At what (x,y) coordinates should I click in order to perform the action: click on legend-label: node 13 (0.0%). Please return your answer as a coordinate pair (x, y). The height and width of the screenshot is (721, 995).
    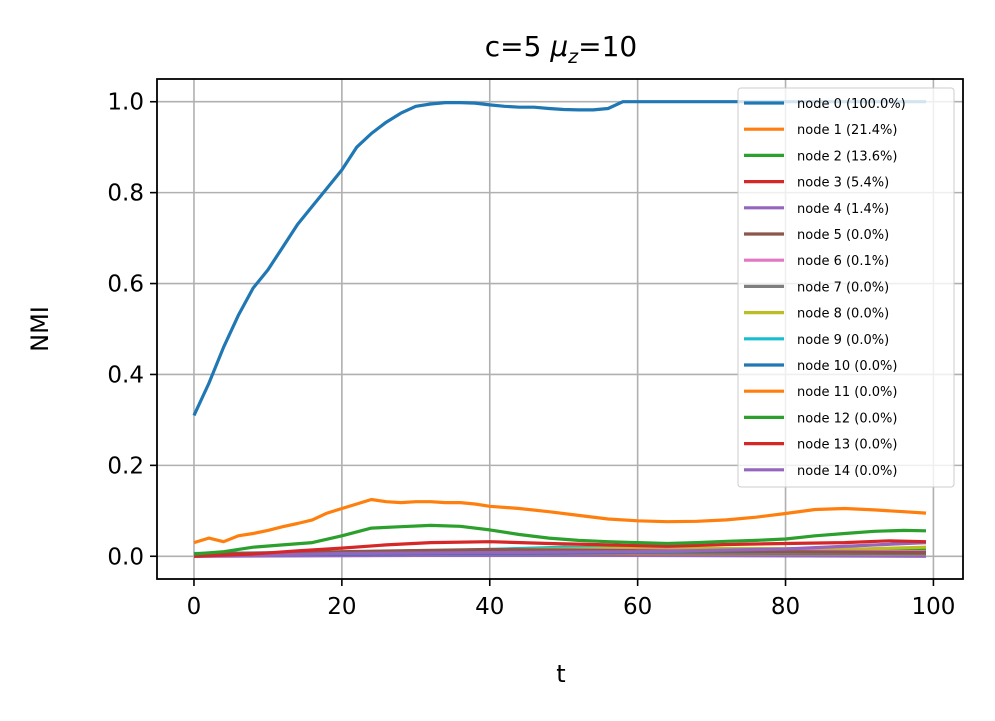
    Looking at the image, I should click on (847, 445).